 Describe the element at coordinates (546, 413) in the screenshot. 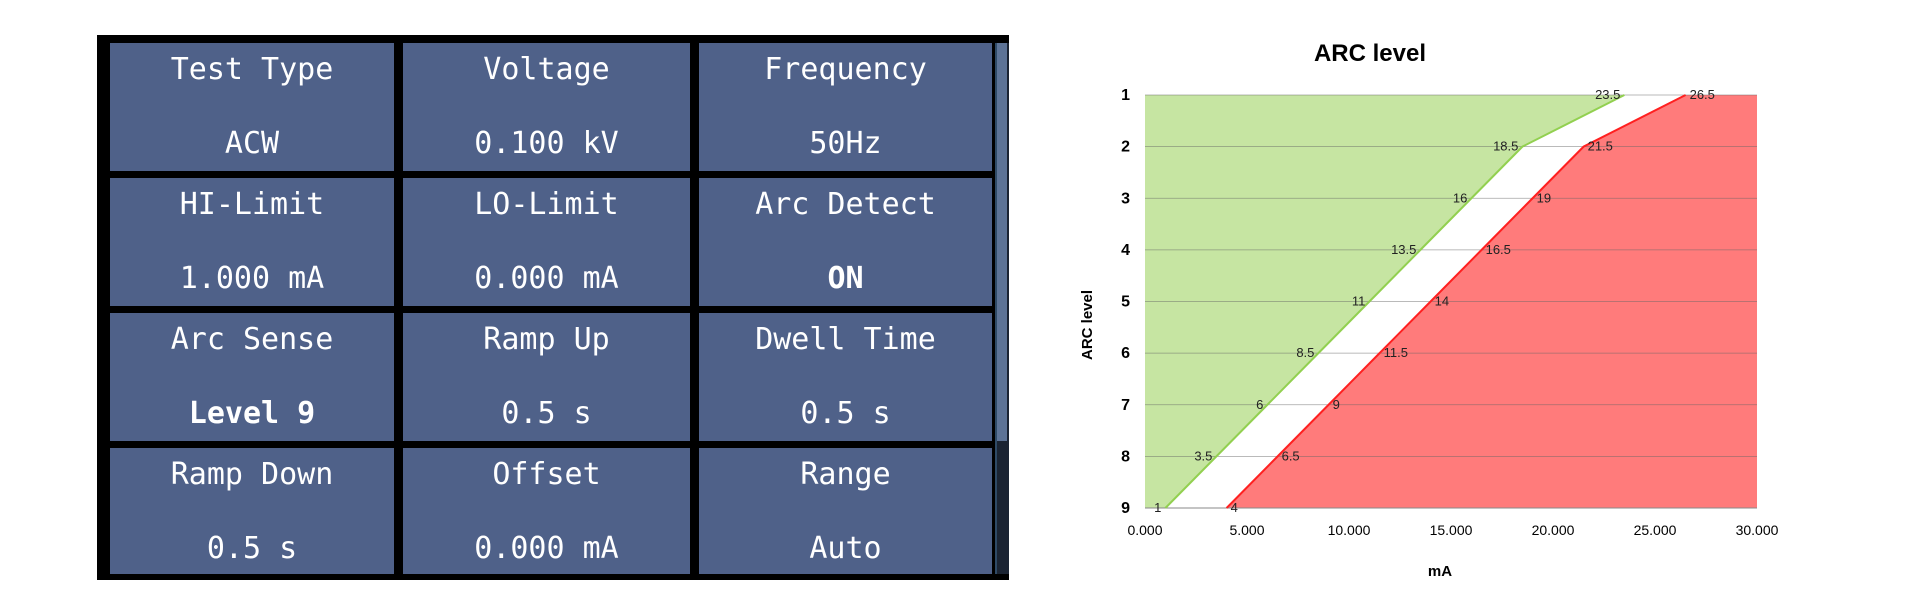

I see `ramp-up-value: 0.5 s` at that location.